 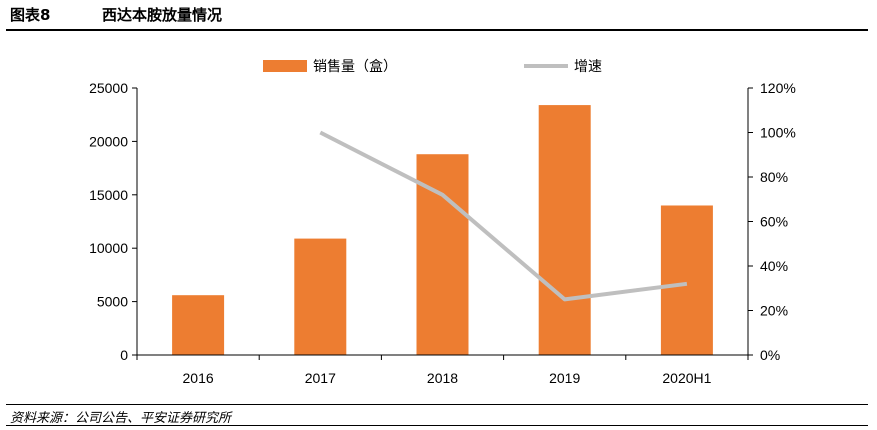 What do you see at coordinates (437, 17) in the screenshot?
I see `figure-header: 图表8 西达本胺放量情况` at bounding box center [437, 17].